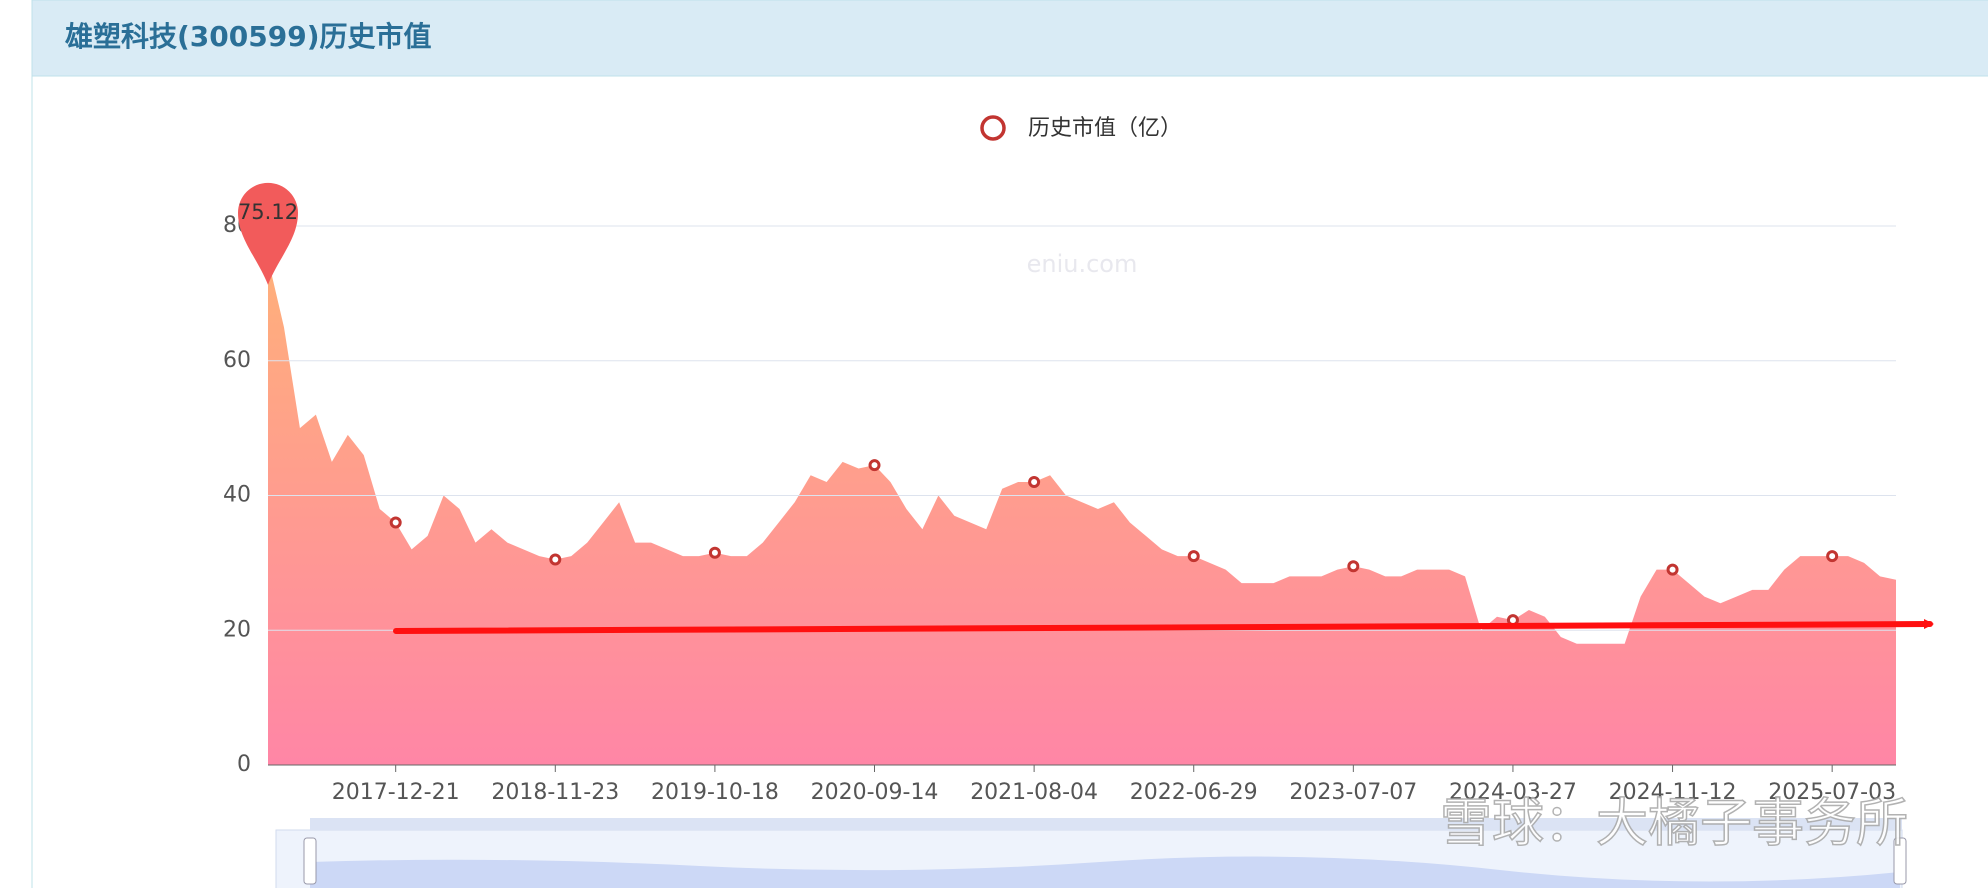  What do you see at coordinates (1105, 128) in the screenshot?
I see `legend-label: 历史市值（亿）` at bounding box center [1105, 128].